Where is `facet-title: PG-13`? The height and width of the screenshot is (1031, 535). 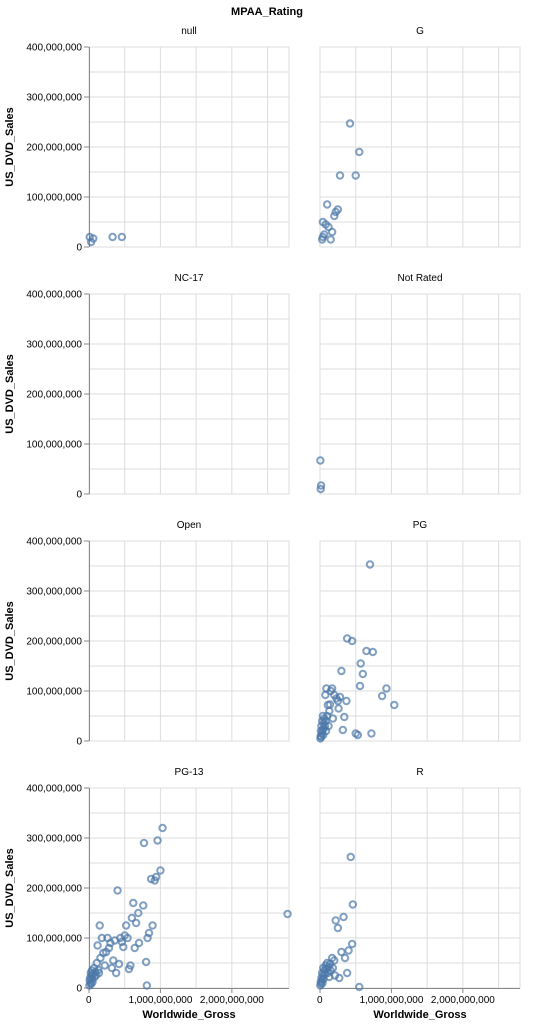
facet-title: PG-13 is located at coordinates (189, 772).